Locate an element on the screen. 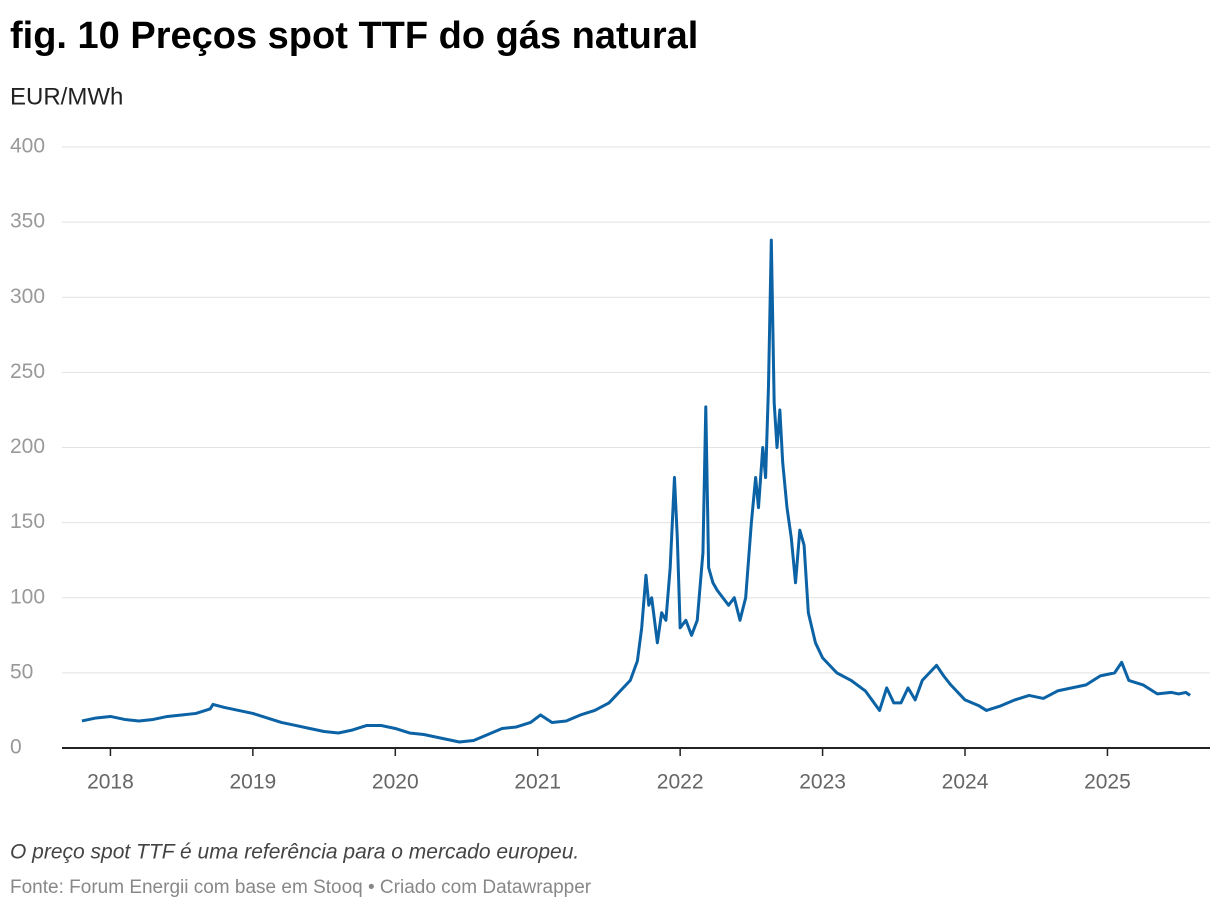 This screenshot has height=912, width=1220. x-tick-label: 2022 is located at coordinates (680, 782).